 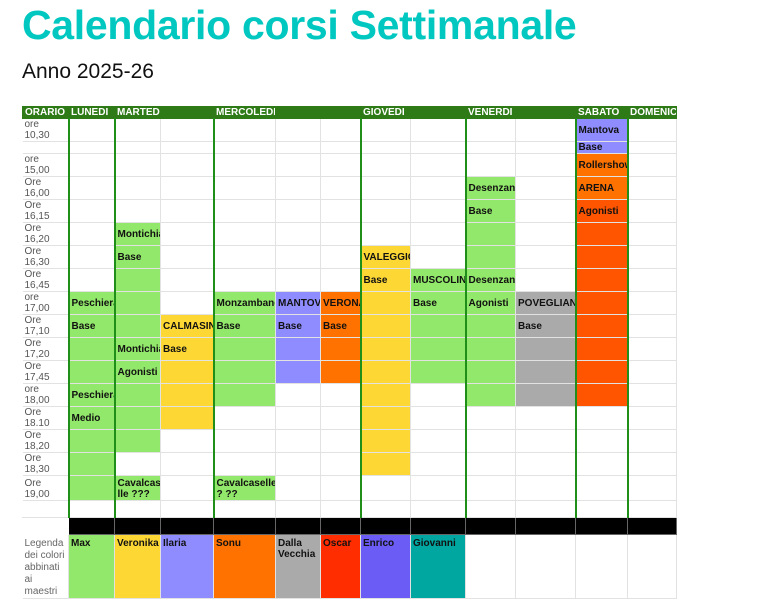 I want to click on course-cell: Monzambano, so click(x=244, y=303).